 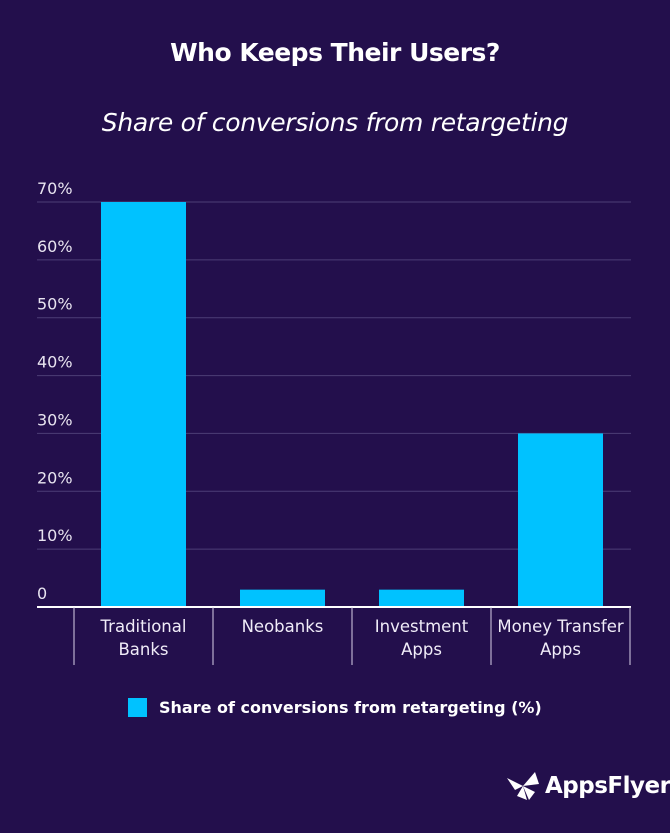 What do you see at coordinates (335, 122) in the screenshot?
I see `chart-subtitle: Share of conversions from retargeting` at bounding box center [335, 122].